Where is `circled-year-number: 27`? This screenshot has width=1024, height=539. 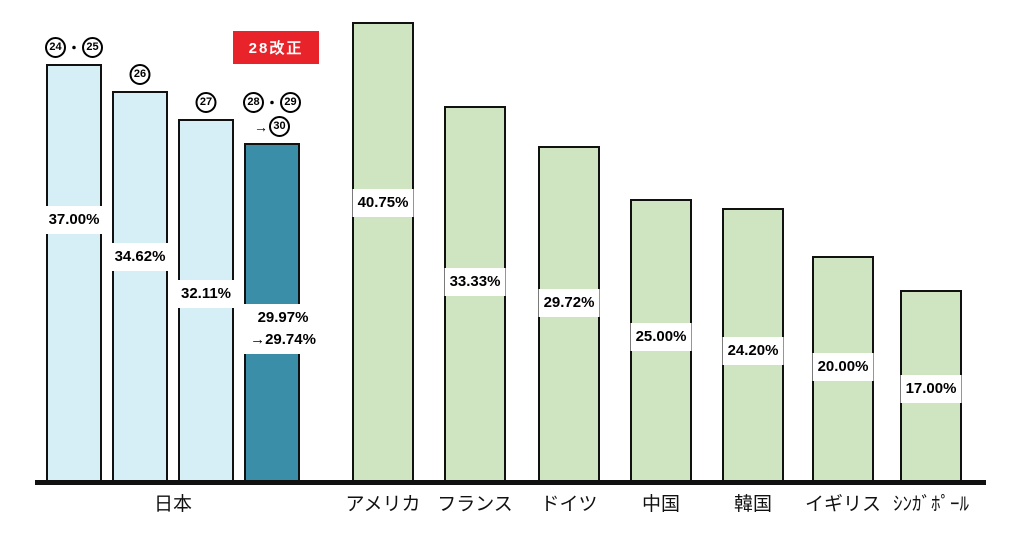 circled-year-number: 27 is located at coordinates (206, 102).